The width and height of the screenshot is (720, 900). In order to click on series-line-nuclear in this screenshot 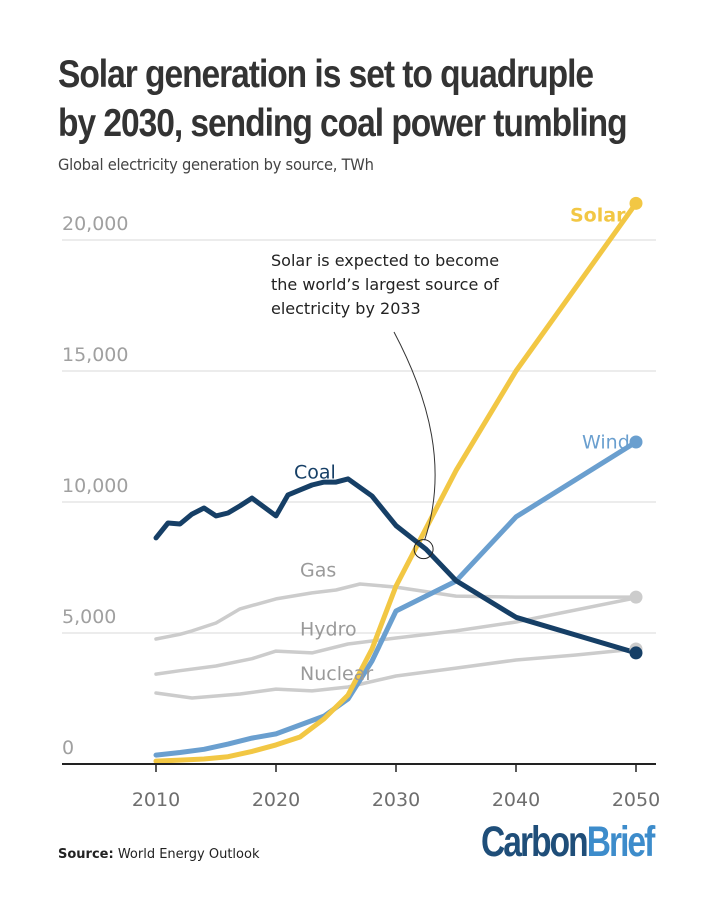, I will do `click(396, 673)`.